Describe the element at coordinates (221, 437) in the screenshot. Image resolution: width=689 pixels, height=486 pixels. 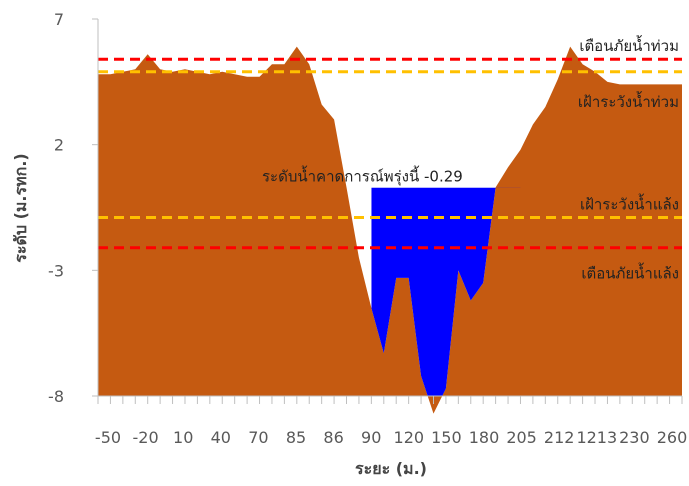
I see `x-tick-label: 40` at that location.